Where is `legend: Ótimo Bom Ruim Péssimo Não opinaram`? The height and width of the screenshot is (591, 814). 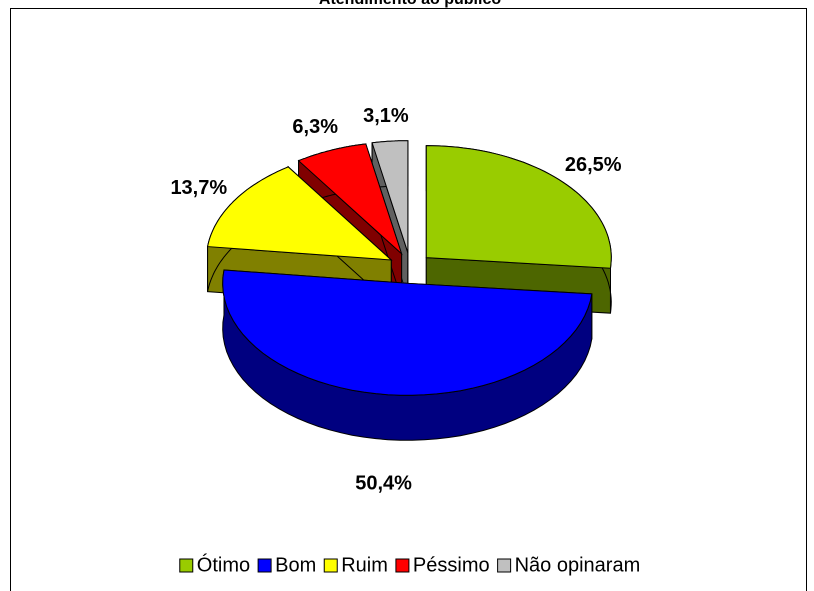
legend: Ótimo Bom Ruim Péssimo Não opinaram is located at coordinates (410, 564).